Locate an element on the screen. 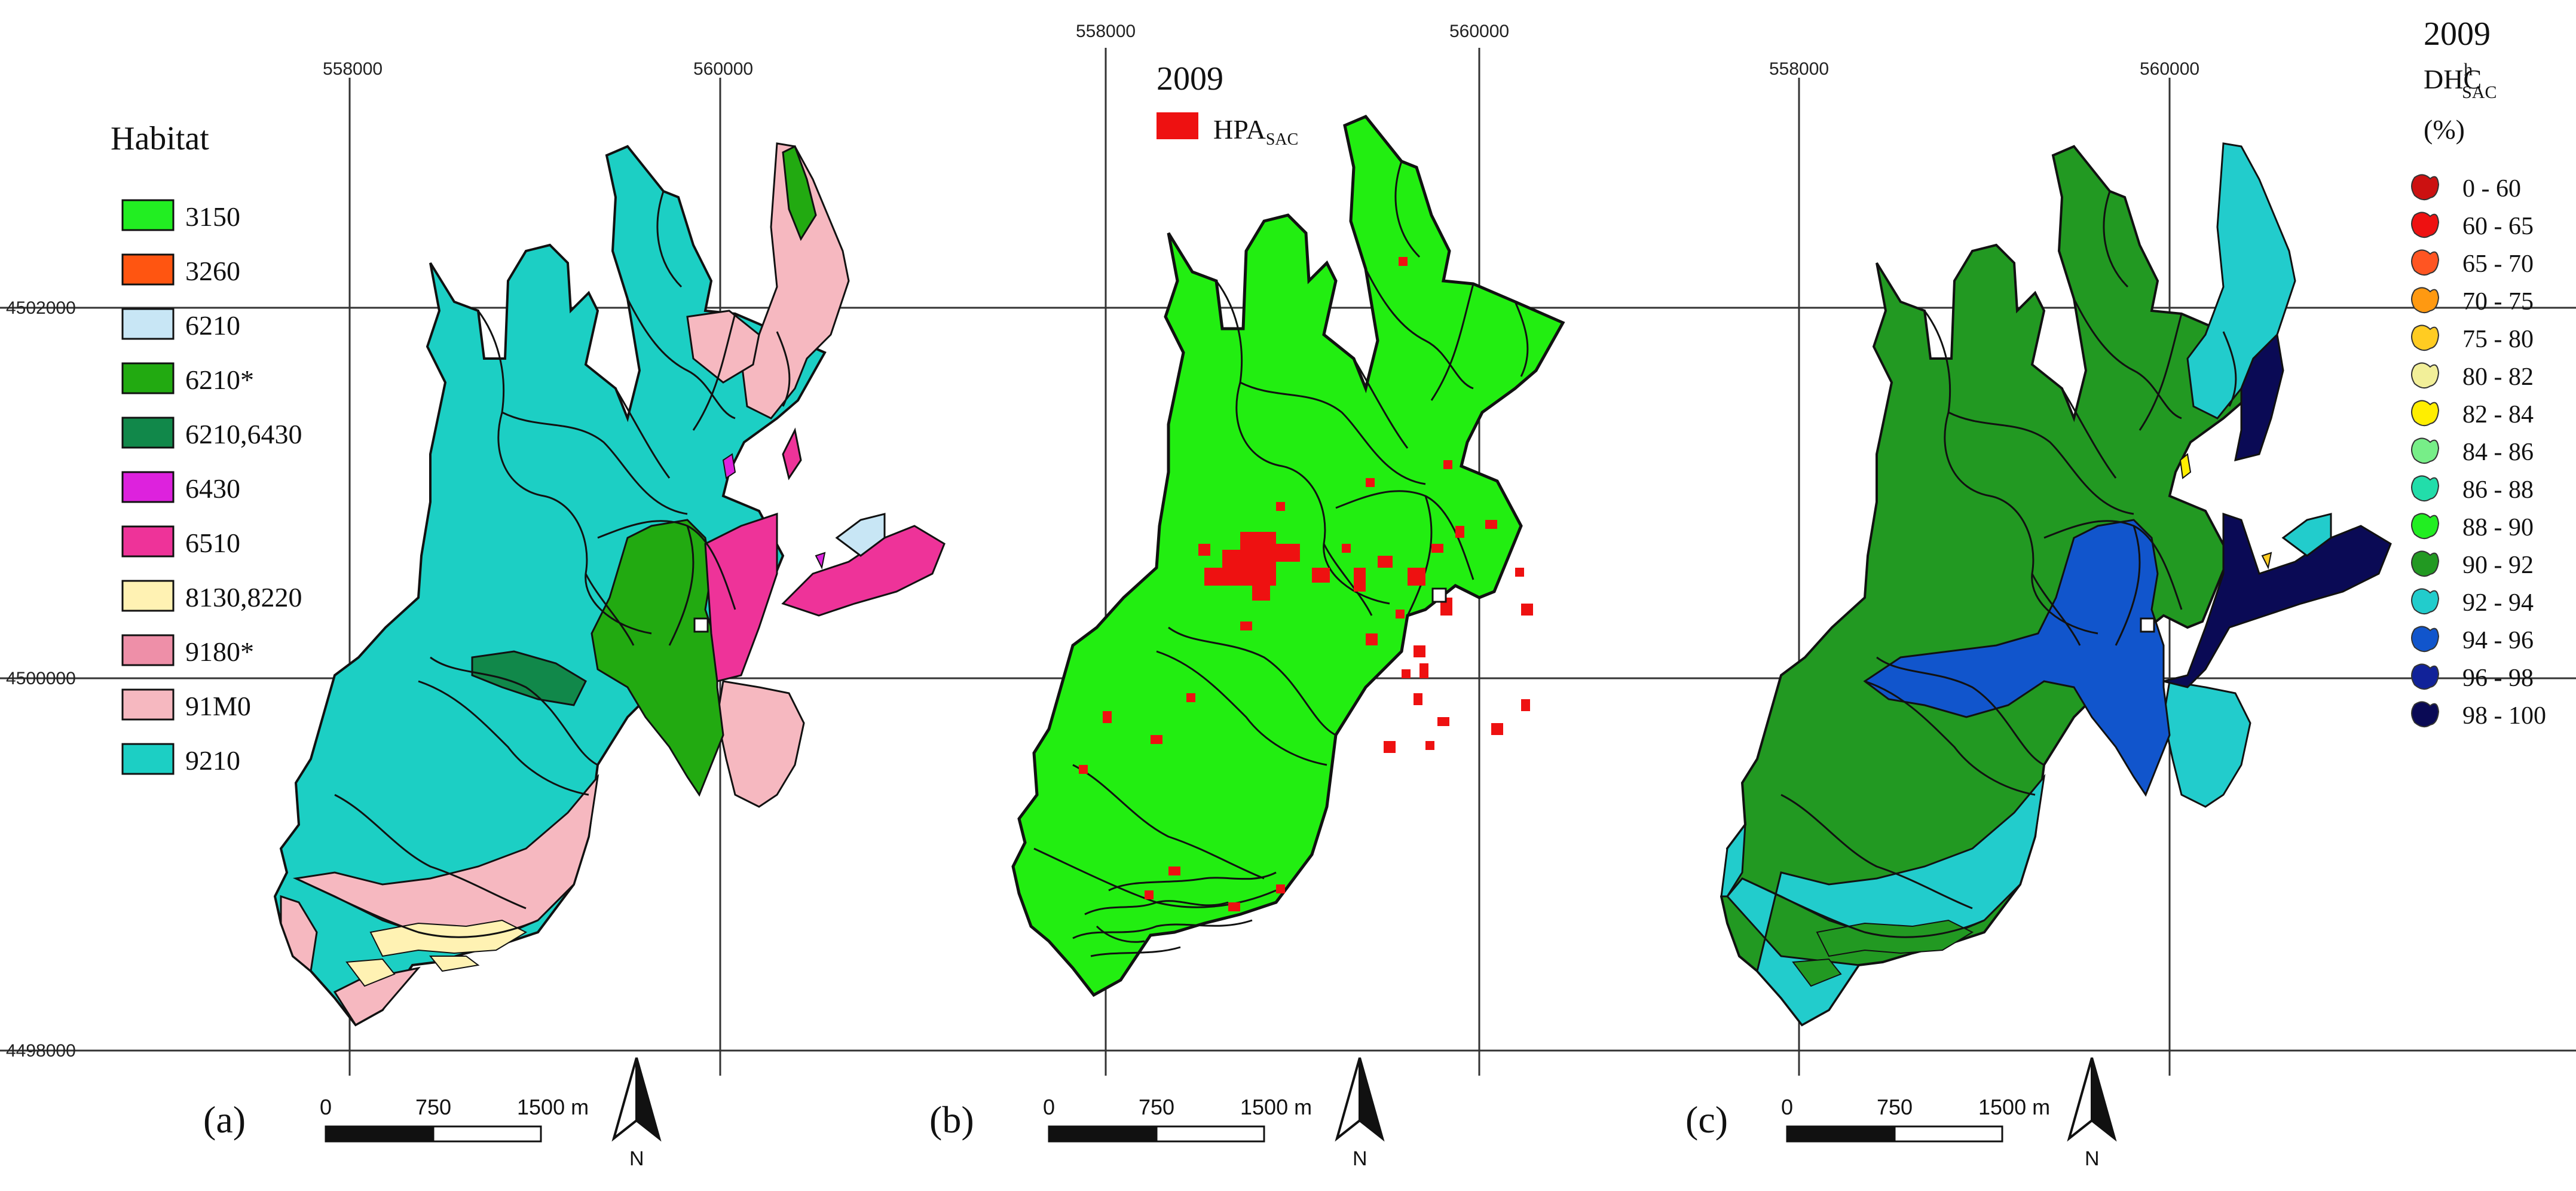 This screenshot has height=1191, width=2576. legend-label: 9210 is located at coordinates (212, 760).